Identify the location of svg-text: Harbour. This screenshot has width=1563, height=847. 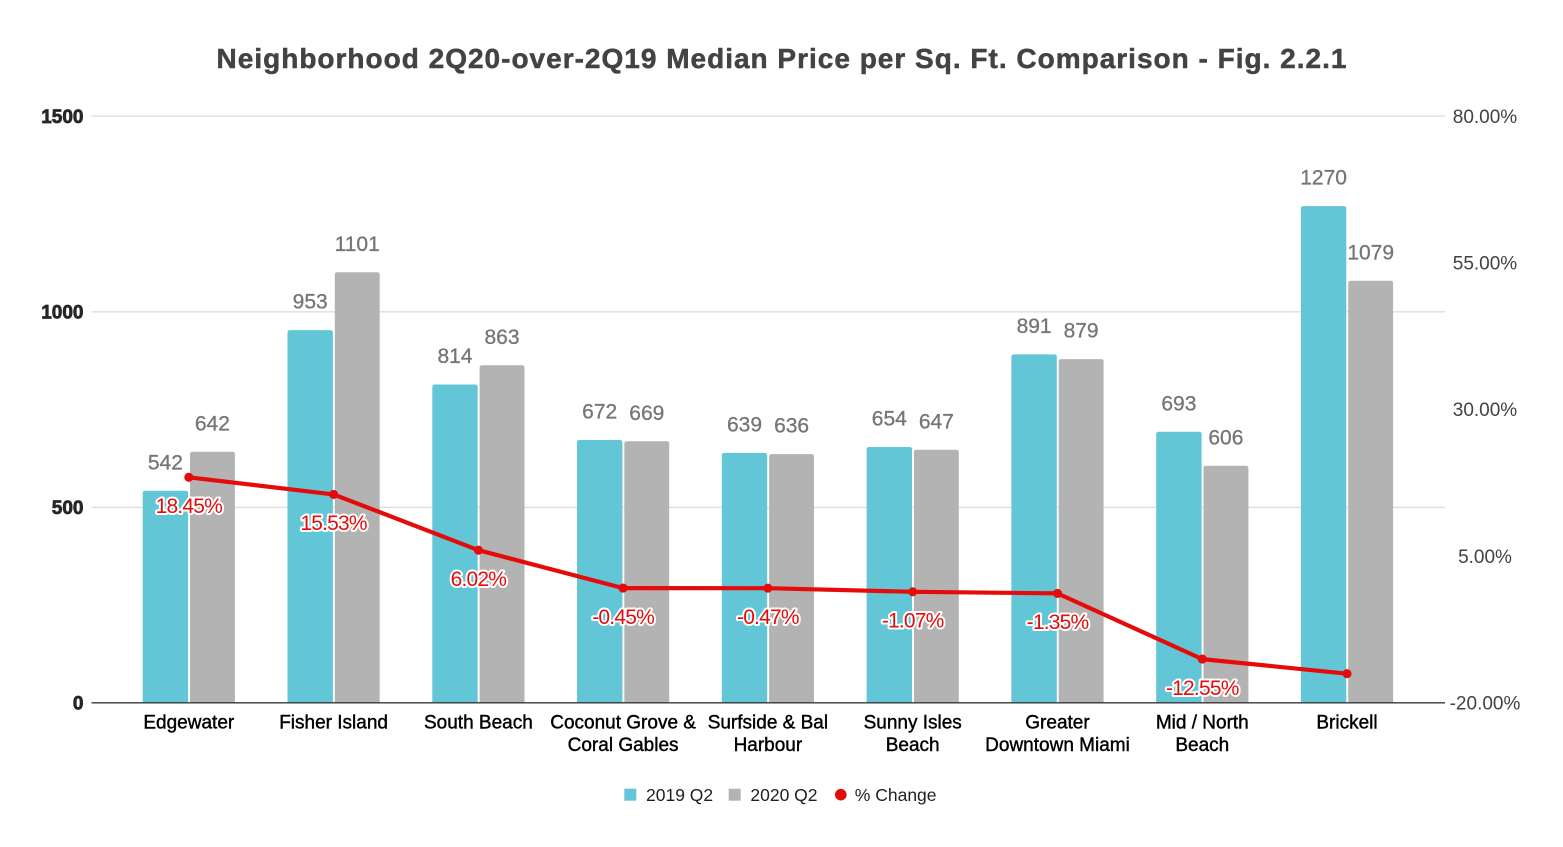
(768, 745).